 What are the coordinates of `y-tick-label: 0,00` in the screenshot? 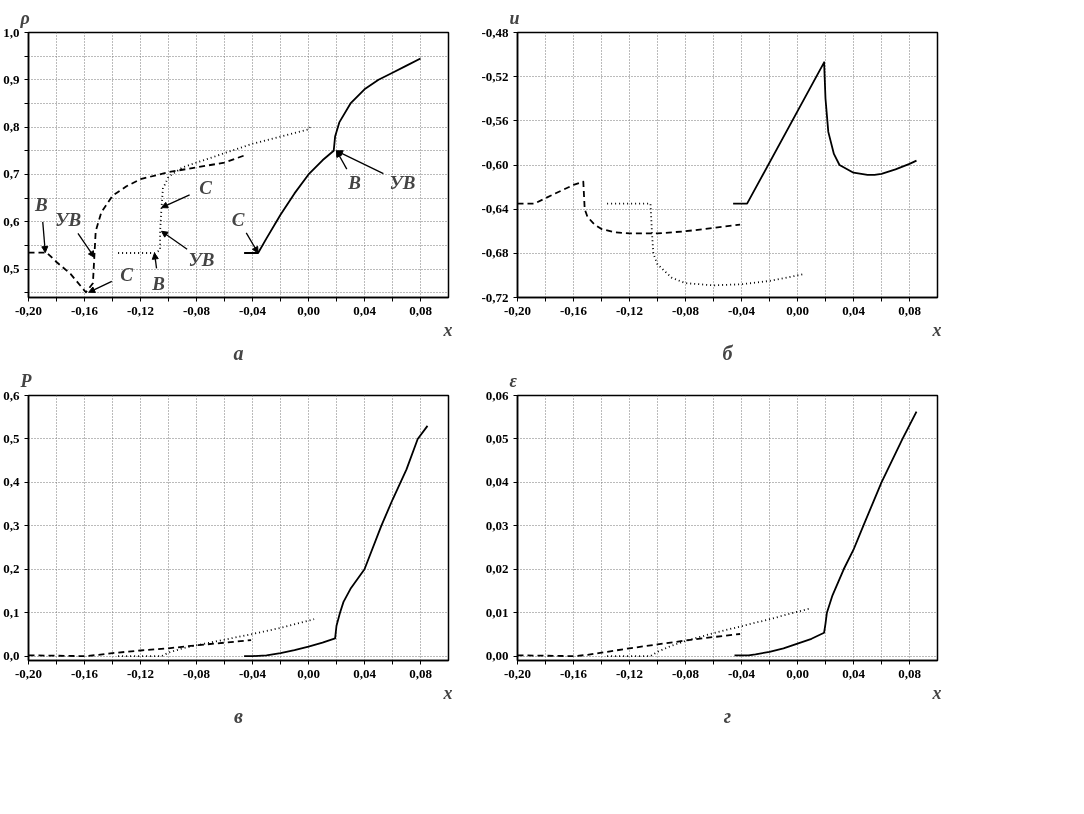 It's located at (497, 656).